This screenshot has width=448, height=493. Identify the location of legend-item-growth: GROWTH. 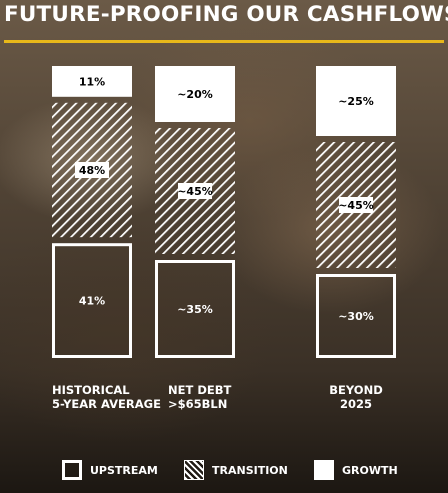
(356, 470).